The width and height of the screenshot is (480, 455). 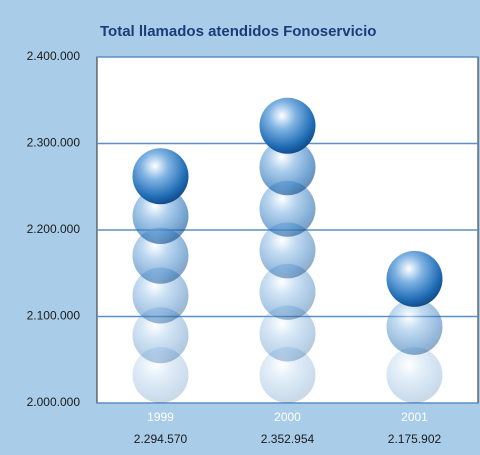 I want to click on y-tick-label: 2.200.000, so click(x=54, y=229).